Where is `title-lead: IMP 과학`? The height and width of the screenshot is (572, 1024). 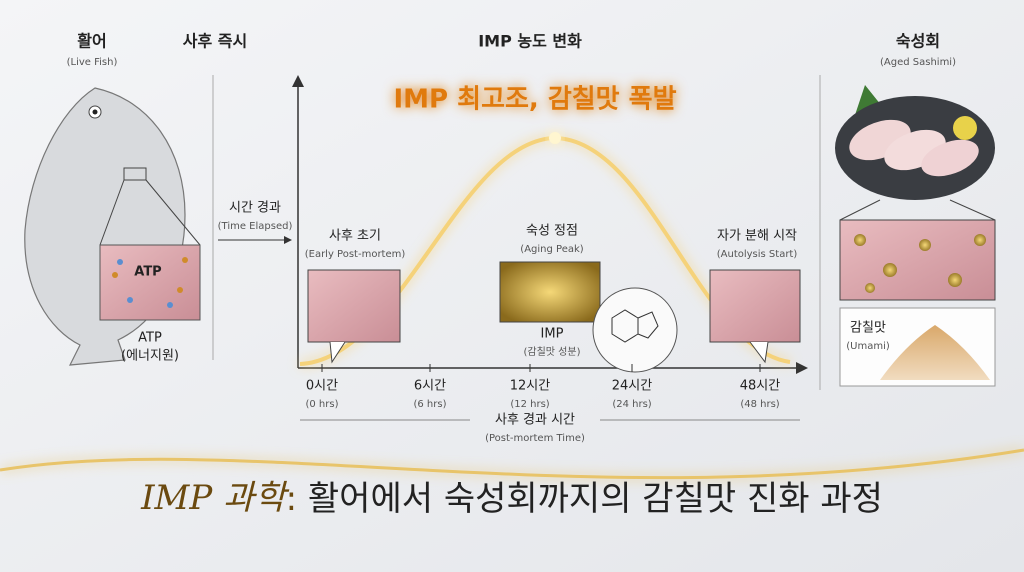 title-lead: IMP 과학 is located at coordinates (214, 498).